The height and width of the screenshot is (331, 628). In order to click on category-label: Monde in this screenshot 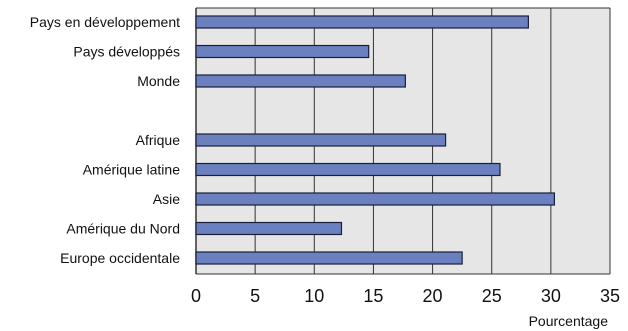, I will do `click(158, 81)`.